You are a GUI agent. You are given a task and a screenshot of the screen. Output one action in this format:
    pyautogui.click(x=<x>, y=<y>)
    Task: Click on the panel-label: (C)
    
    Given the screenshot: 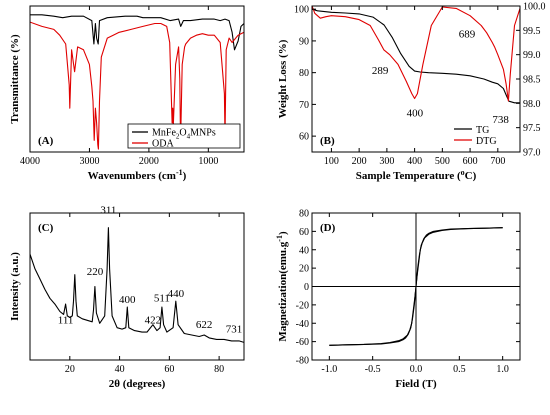 What is the action you would take?
    pyautogui.click(x=46, y=228)
    